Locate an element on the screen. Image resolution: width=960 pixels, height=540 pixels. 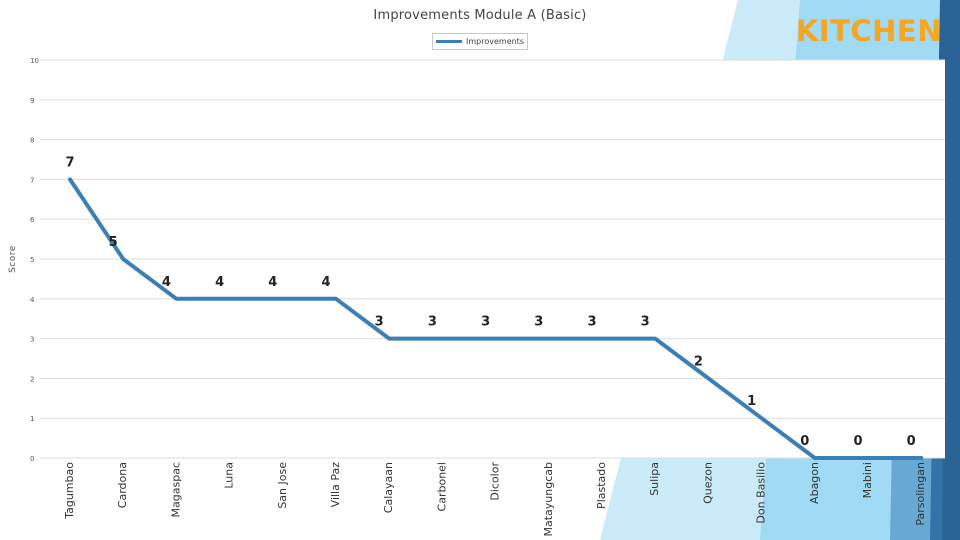
x-tick-label: Plastado is located at coordinates (601, 485).